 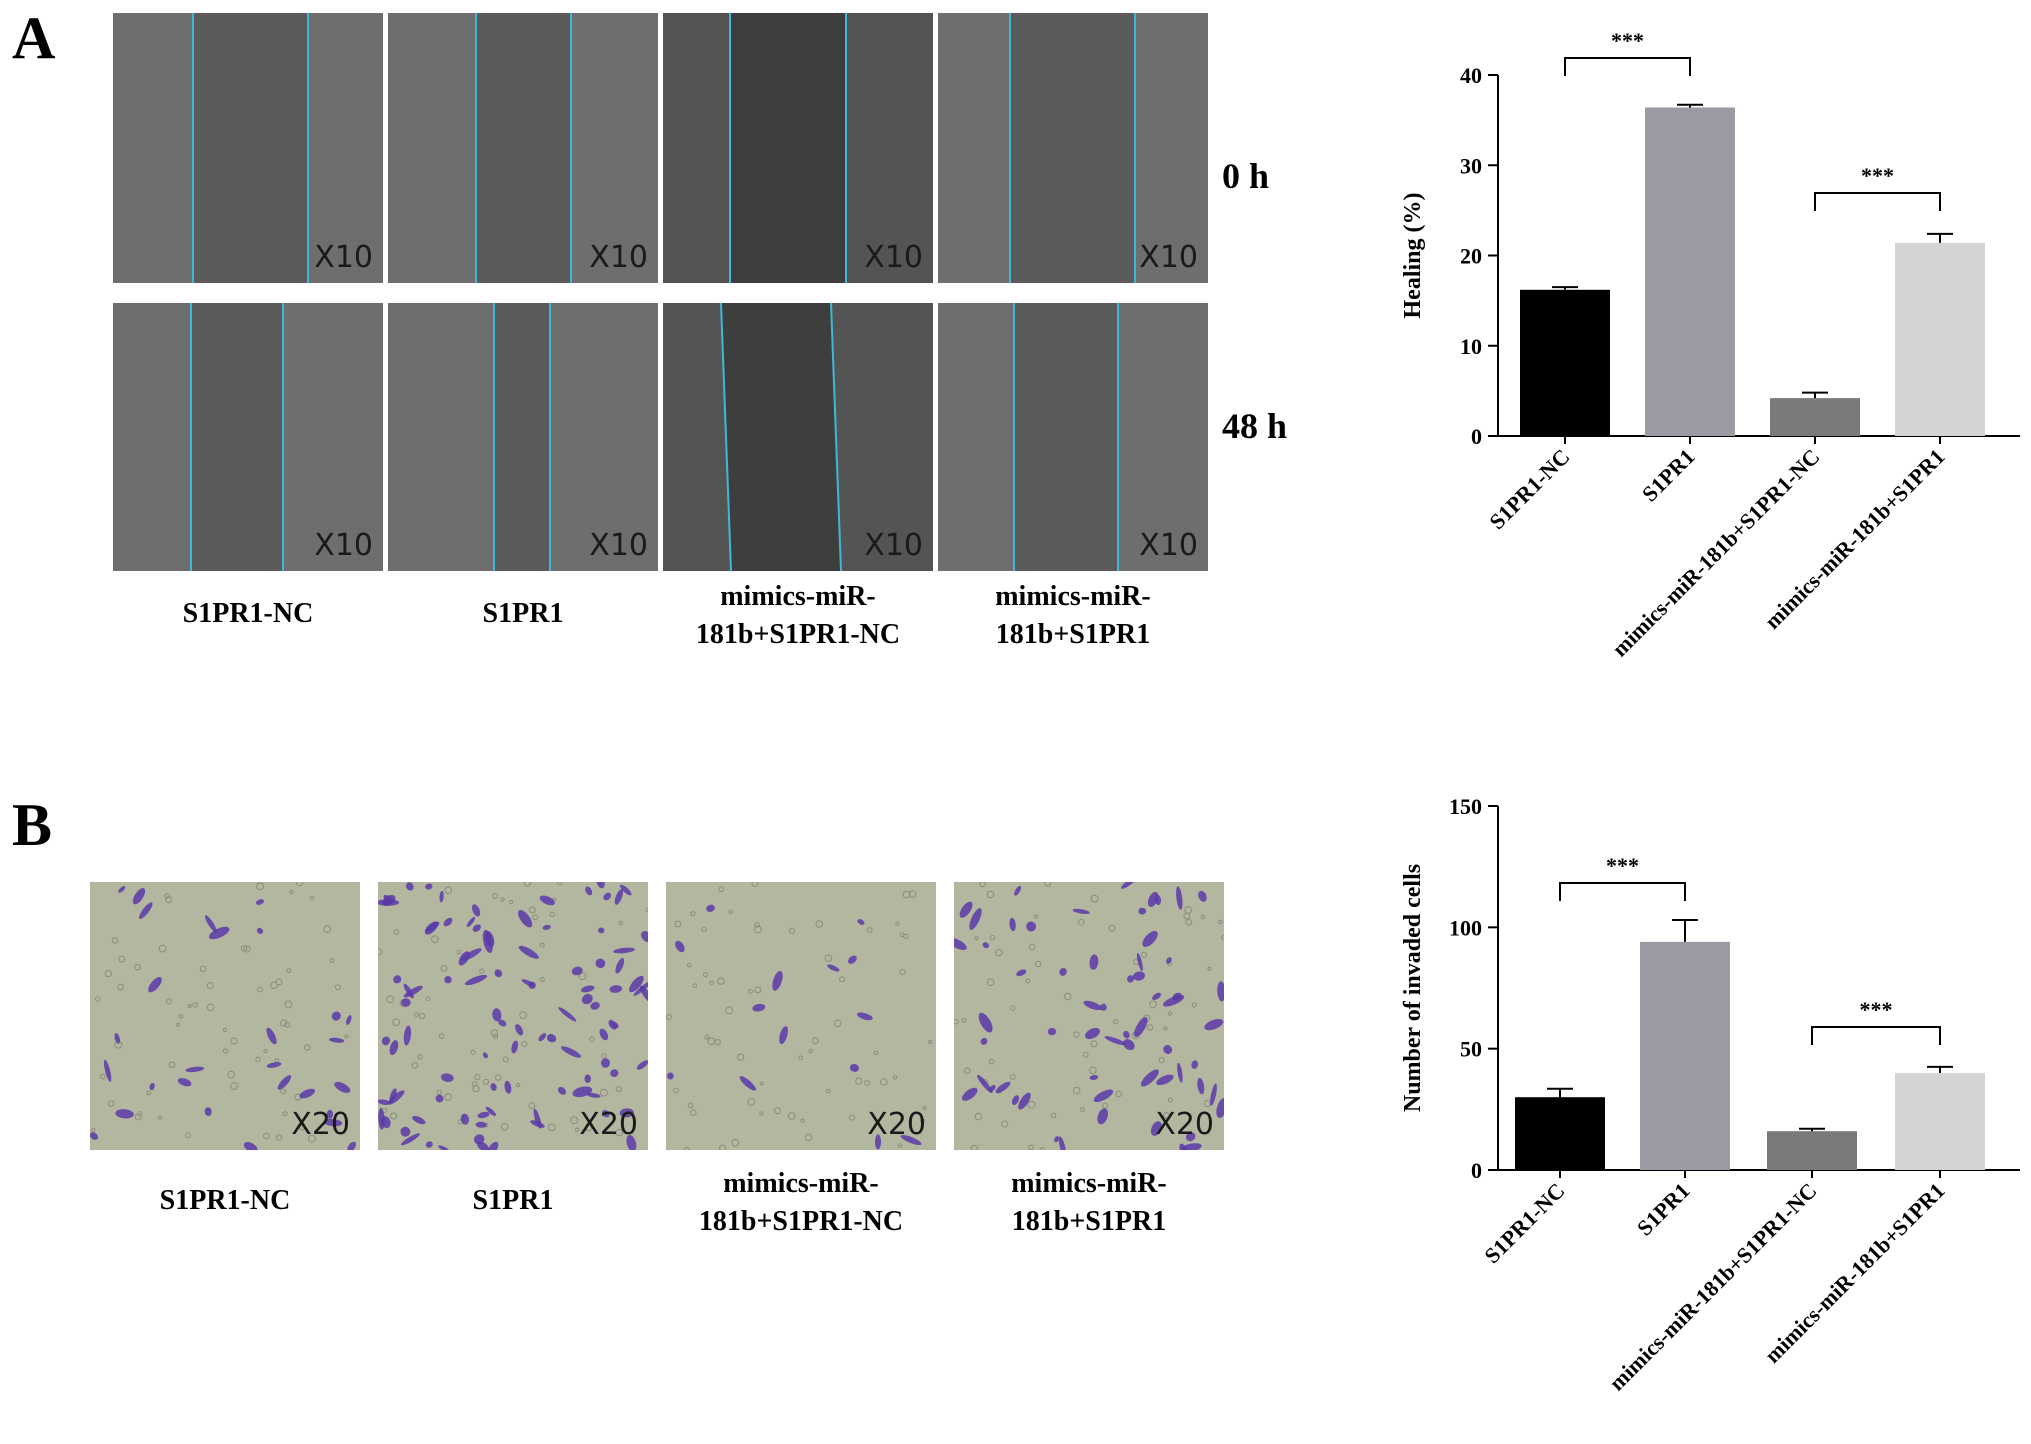 I want to click on invasion-x-tick-label: S1PR1, so click(x=1663, y=1209).